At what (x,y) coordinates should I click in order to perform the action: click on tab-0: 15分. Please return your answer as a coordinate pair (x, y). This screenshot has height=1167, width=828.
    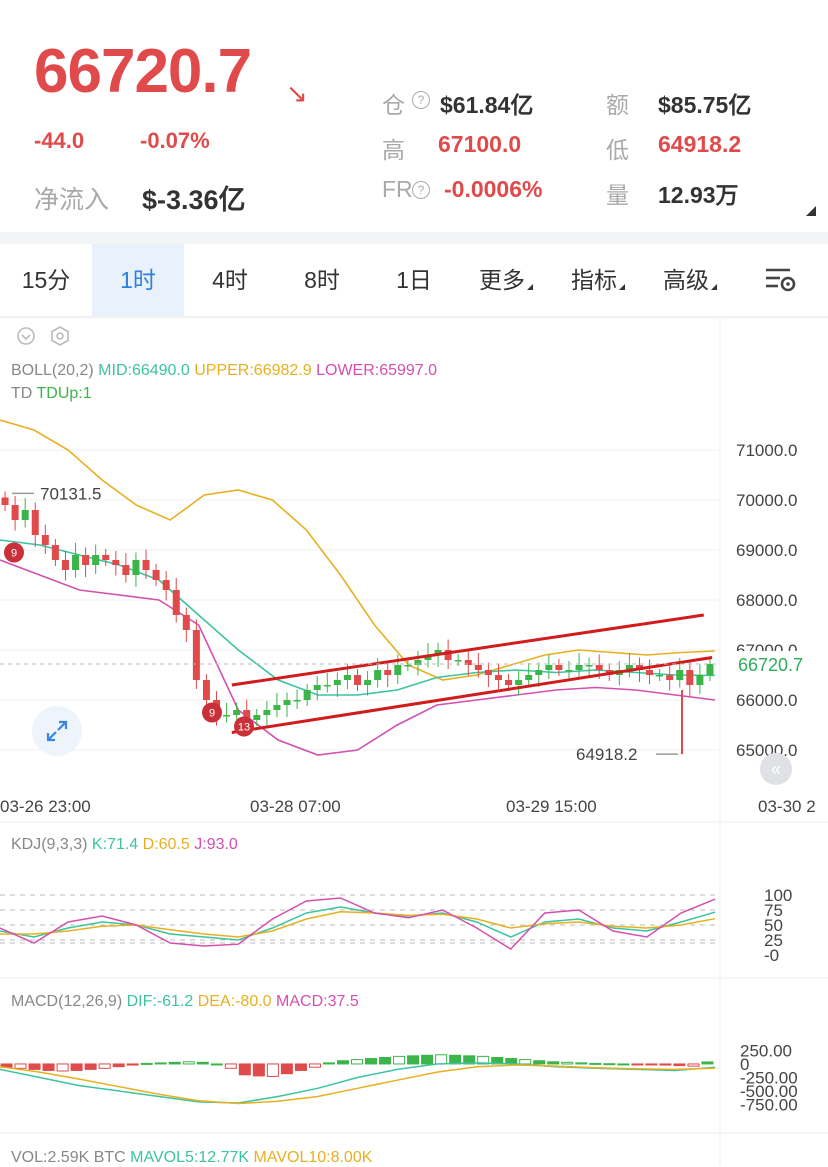
    Looking at the image, I should click on (46, 280).